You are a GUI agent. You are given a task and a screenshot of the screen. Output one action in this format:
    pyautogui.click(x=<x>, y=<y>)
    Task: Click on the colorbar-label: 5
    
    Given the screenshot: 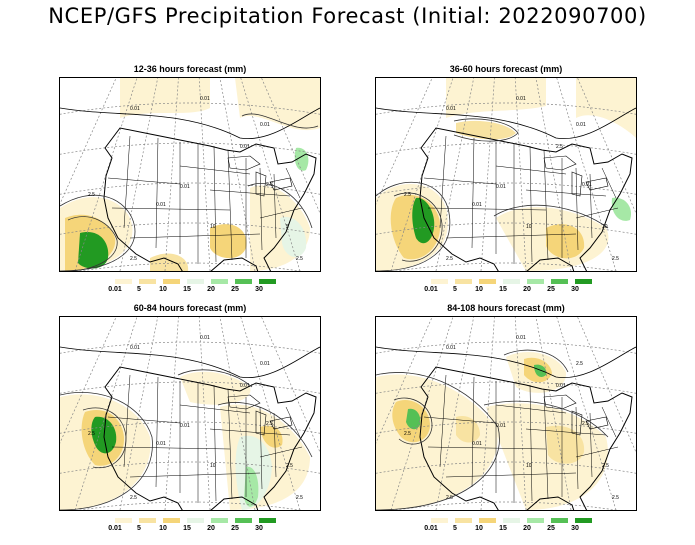 What is the action you would take?
    pyautogui.click(x=139, y=289)
    